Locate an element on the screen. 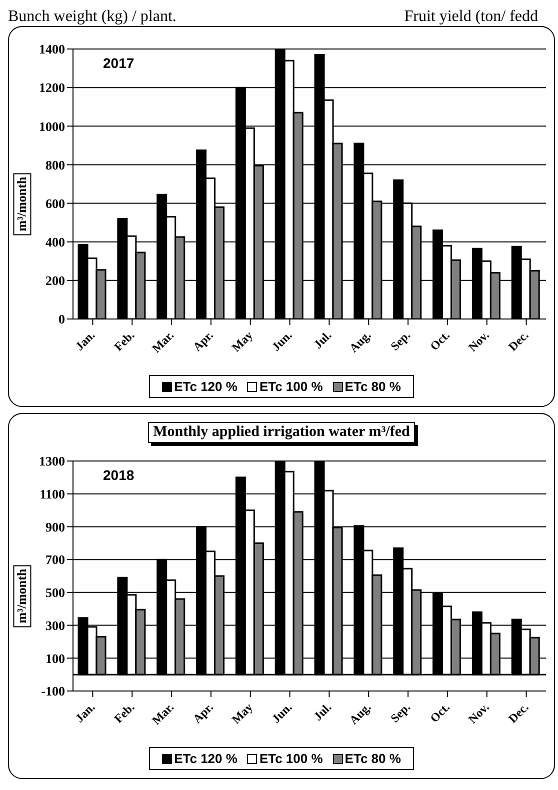 The image size is (558, 790). annotation: 2018 is located at coordinates (118, 475).